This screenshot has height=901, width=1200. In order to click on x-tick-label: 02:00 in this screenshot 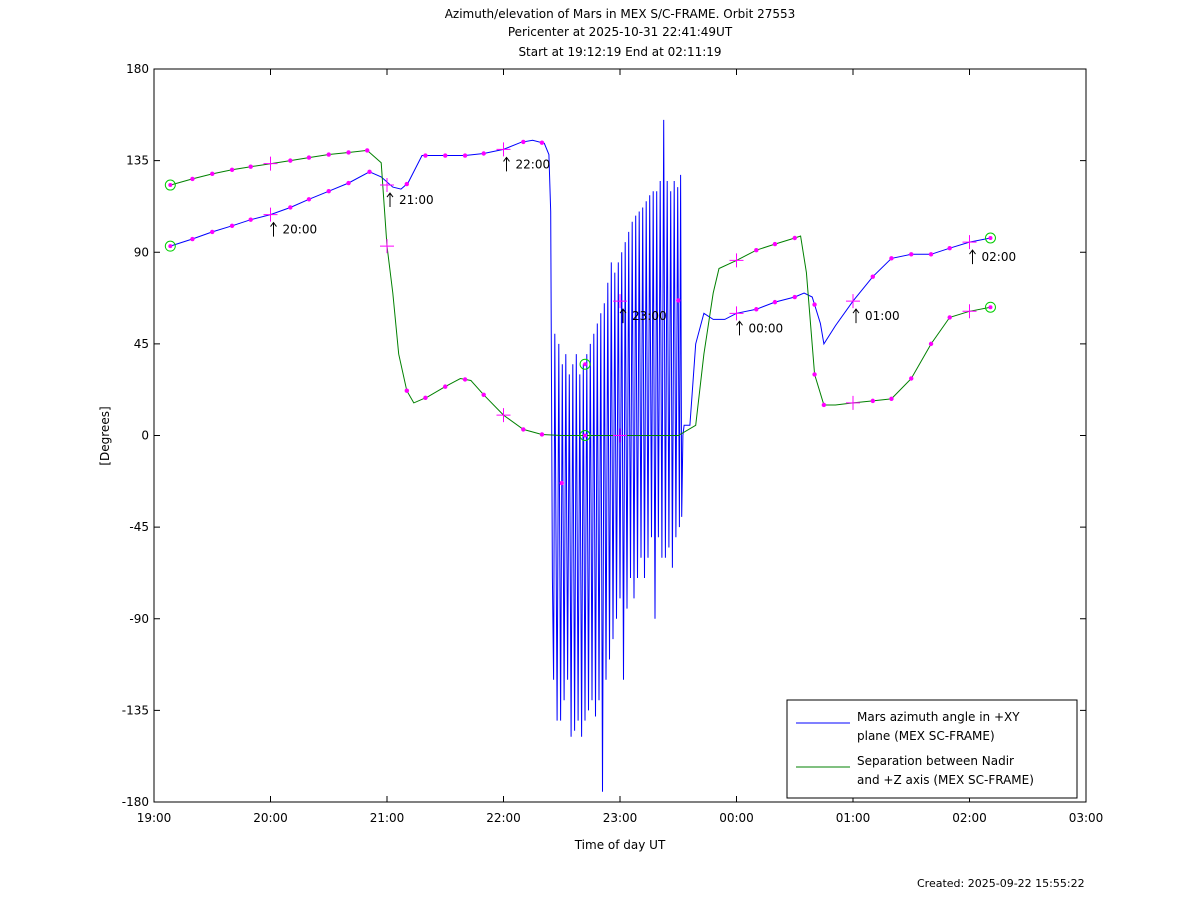, I will do `click(969, 818)`.